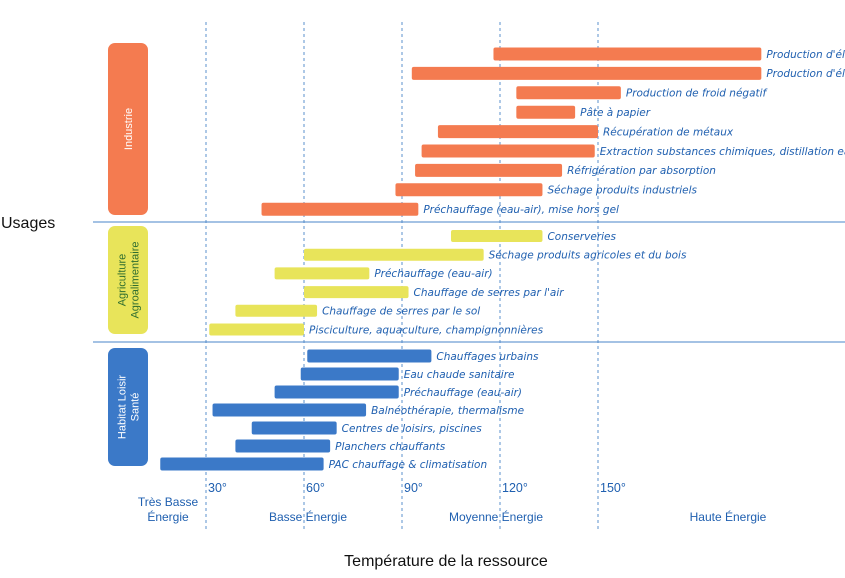 This screenshot has height=578, width=845. I want to click on x-tick-label: 150°, so click(613, 488).